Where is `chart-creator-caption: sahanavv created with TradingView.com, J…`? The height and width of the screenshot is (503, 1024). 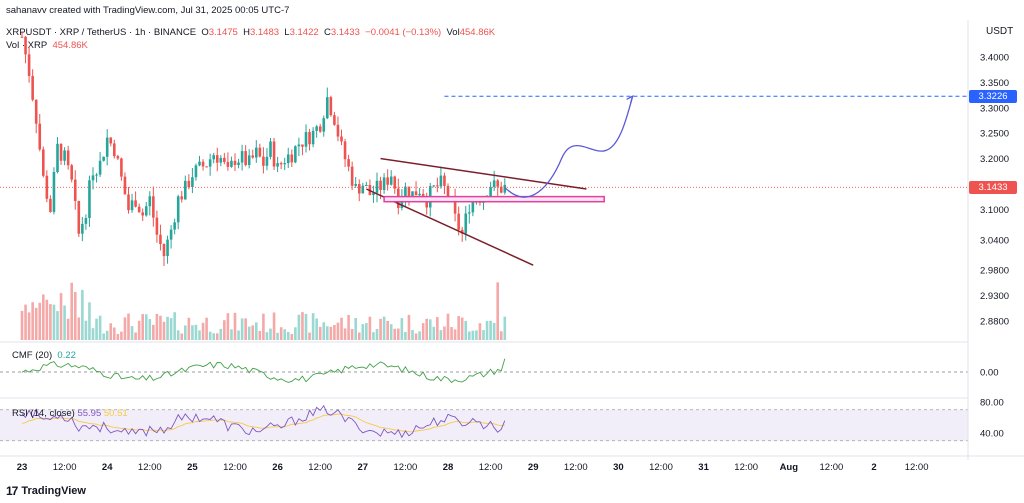
chart-creator-caption: sahanavv created with TradingView.com, J… is located at coordinates (148, 10).